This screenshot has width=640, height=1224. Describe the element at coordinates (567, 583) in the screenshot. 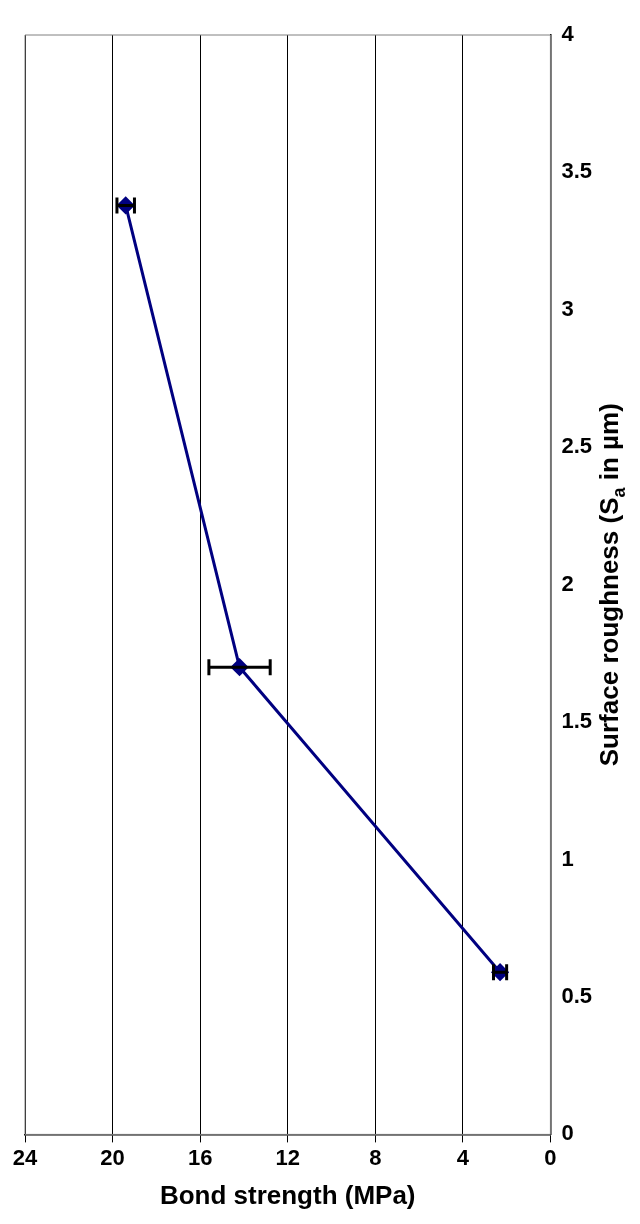

I see `y-tick-label: 2` at that location.